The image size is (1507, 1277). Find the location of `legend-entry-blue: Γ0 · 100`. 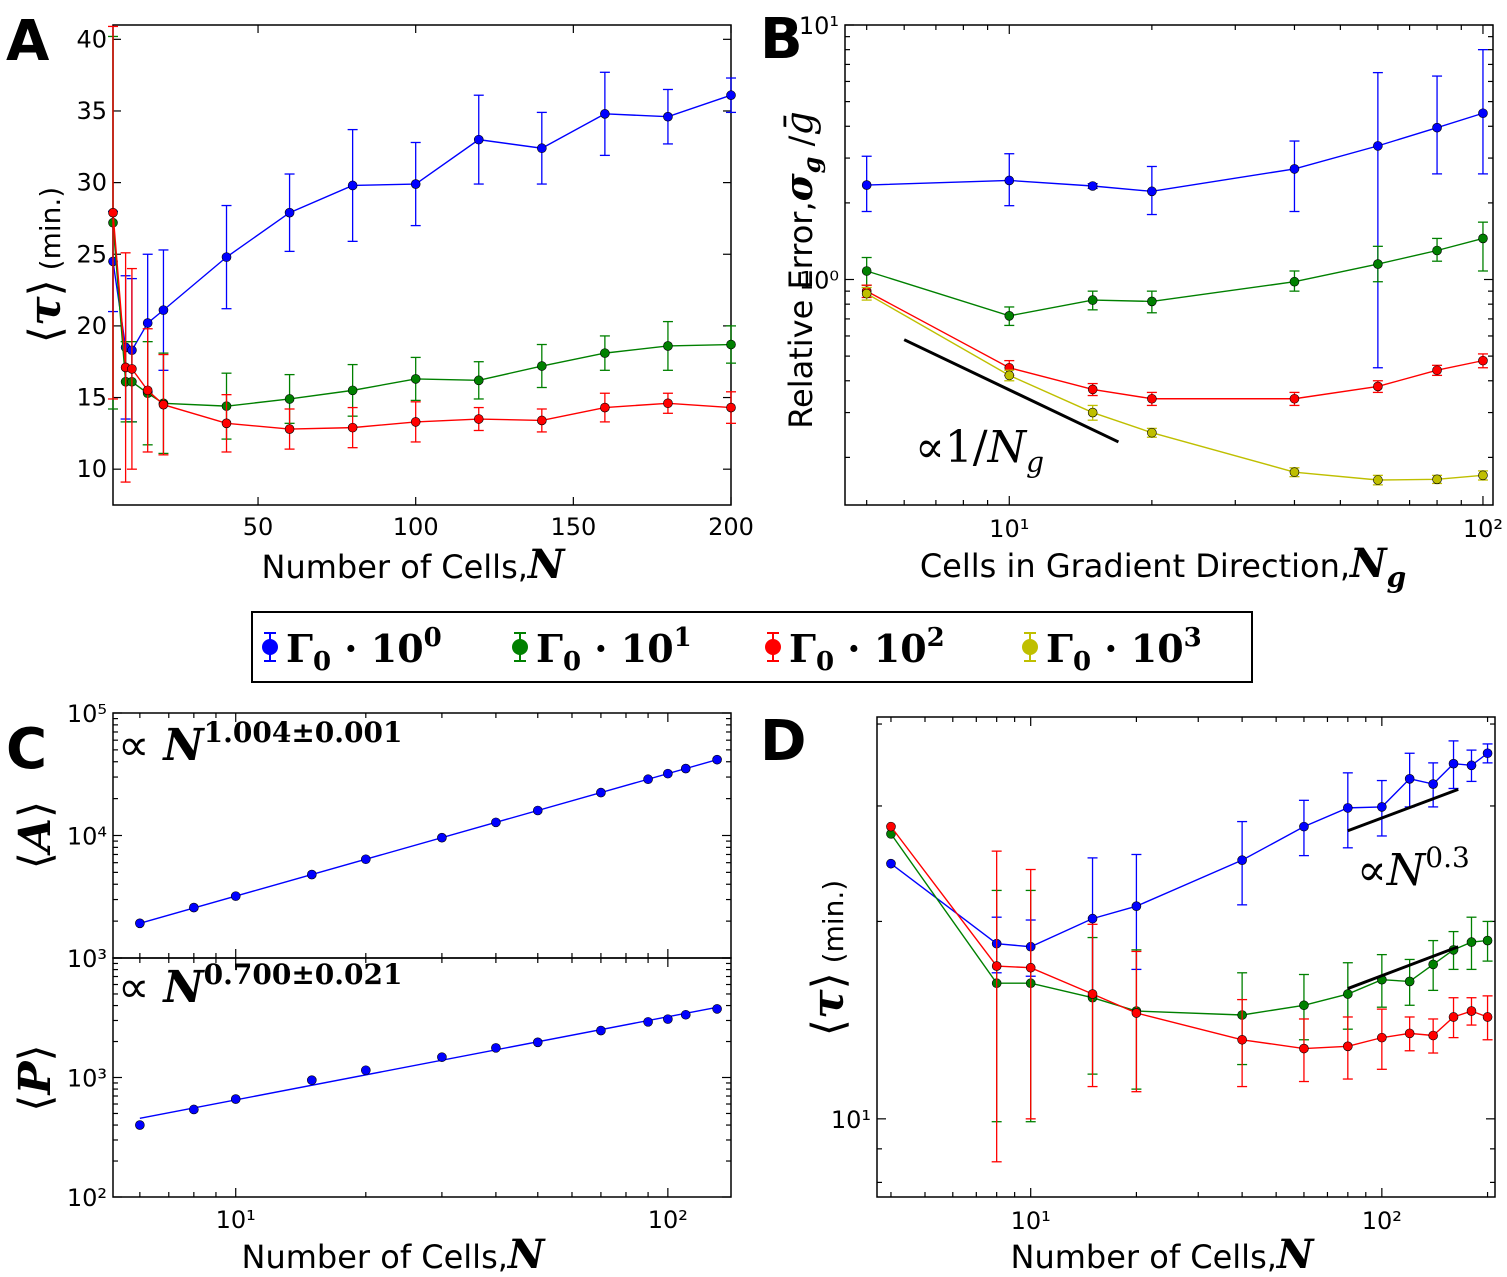

legend-entry-blue: Γ0 · 100 is located at coordinates (352, 650).